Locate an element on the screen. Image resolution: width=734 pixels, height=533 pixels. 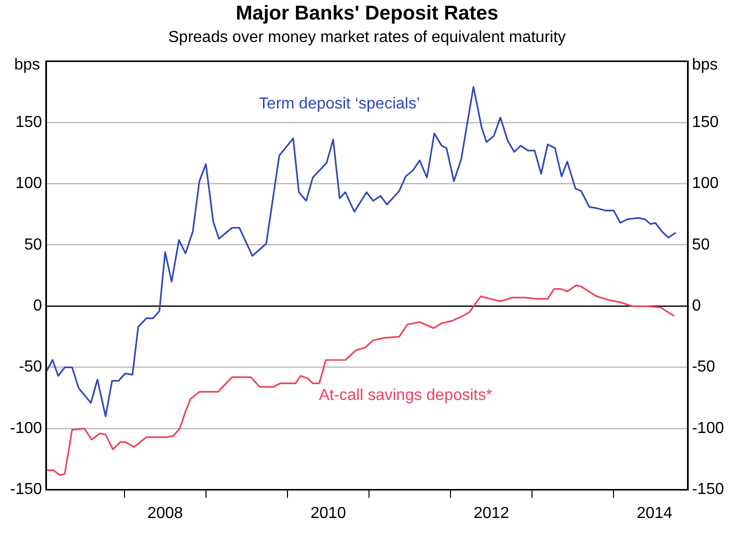
y2-axis-title: bps is located at coordinates (705, 65).